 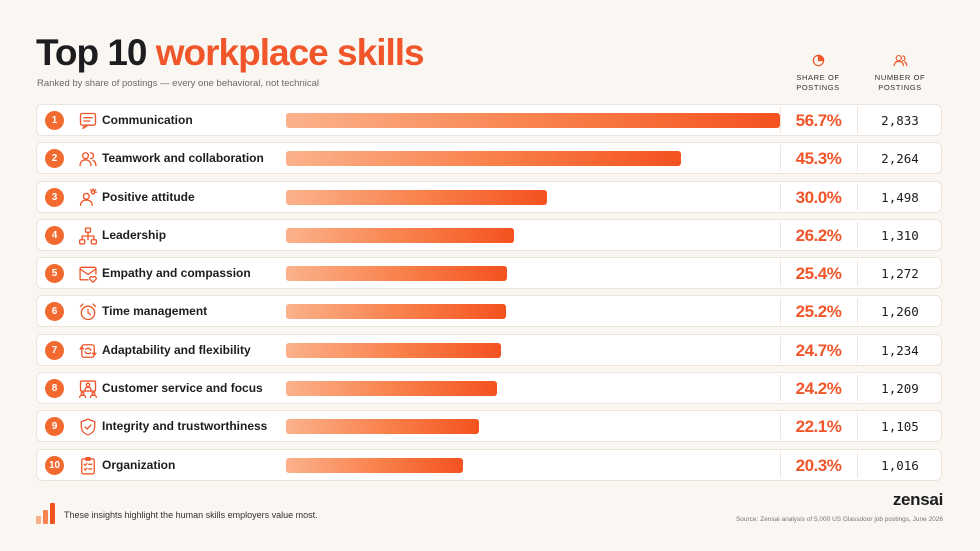 I want to click on brand-logo: zensai, so click(x=917, y=499).